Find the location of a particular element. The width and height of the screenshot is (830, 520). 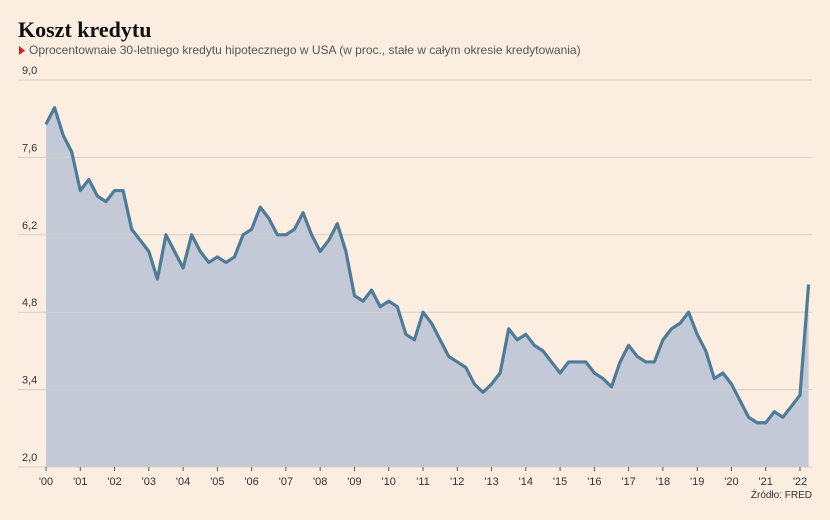

subtitle-marker is located at coordinates (22, 50).